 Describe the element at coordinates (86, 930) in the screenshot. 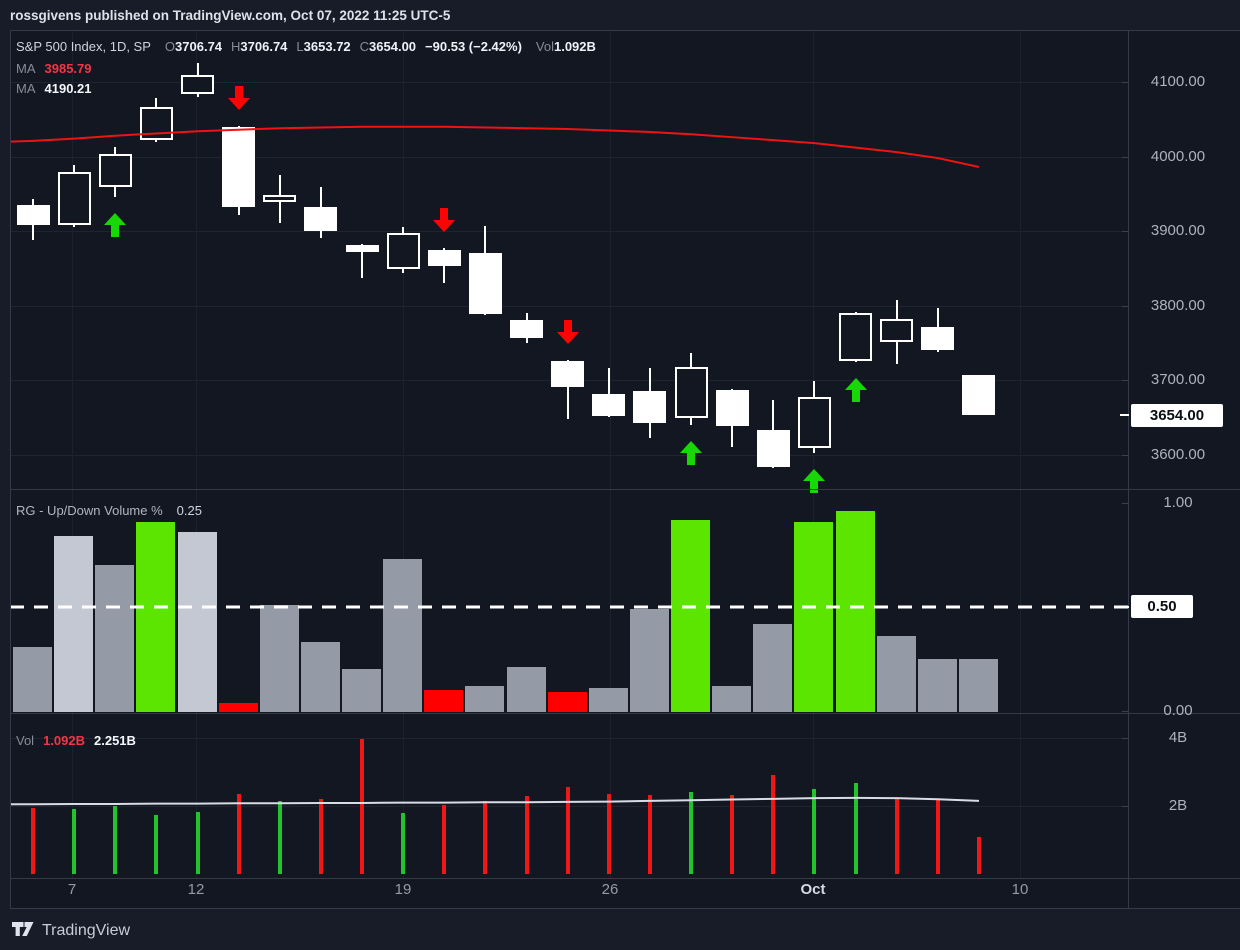

I see `tradingview-wordmark: TradingView` at that location.